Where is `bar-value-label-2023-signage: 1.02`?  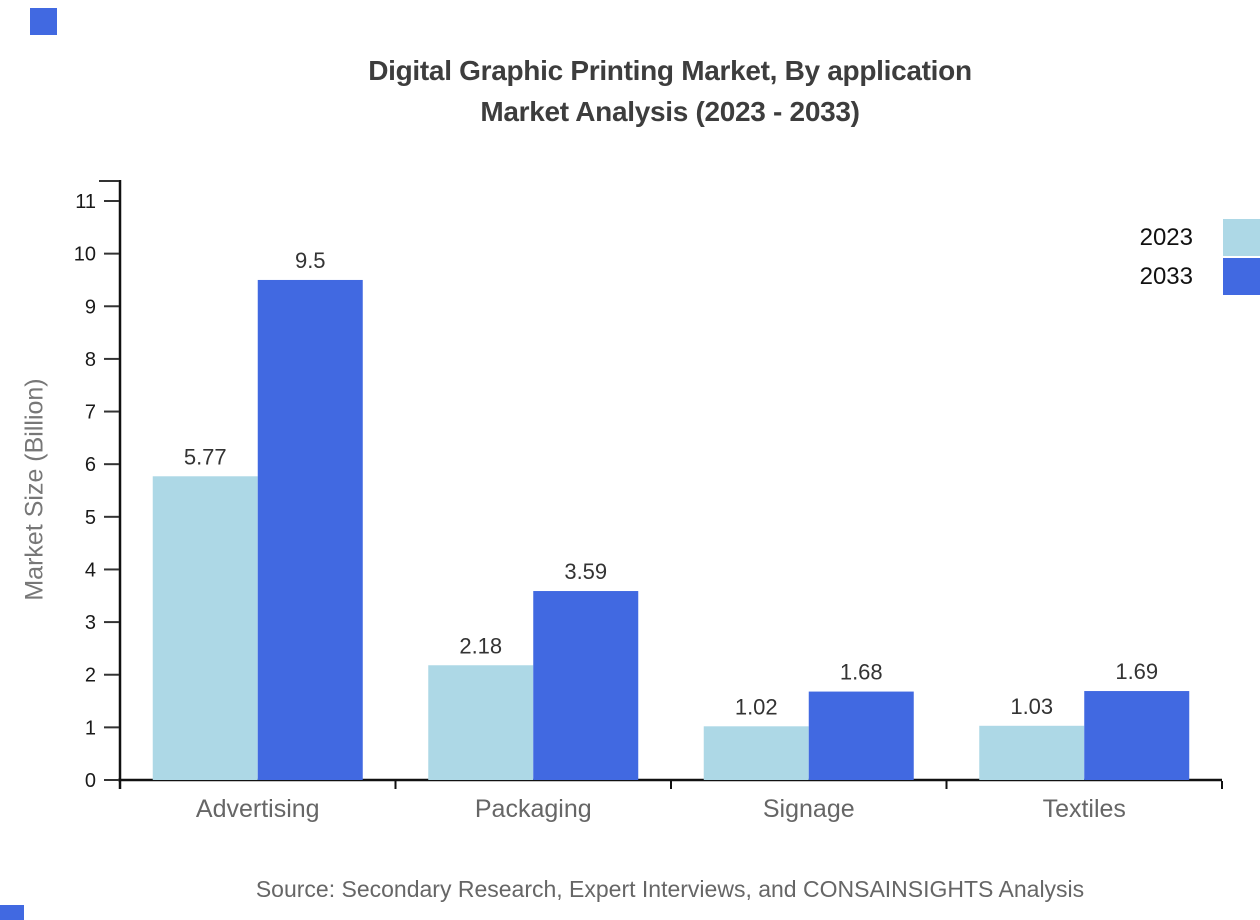 bar-value-label-2023-signage: 1.02 is located at coordinates (756, 706).